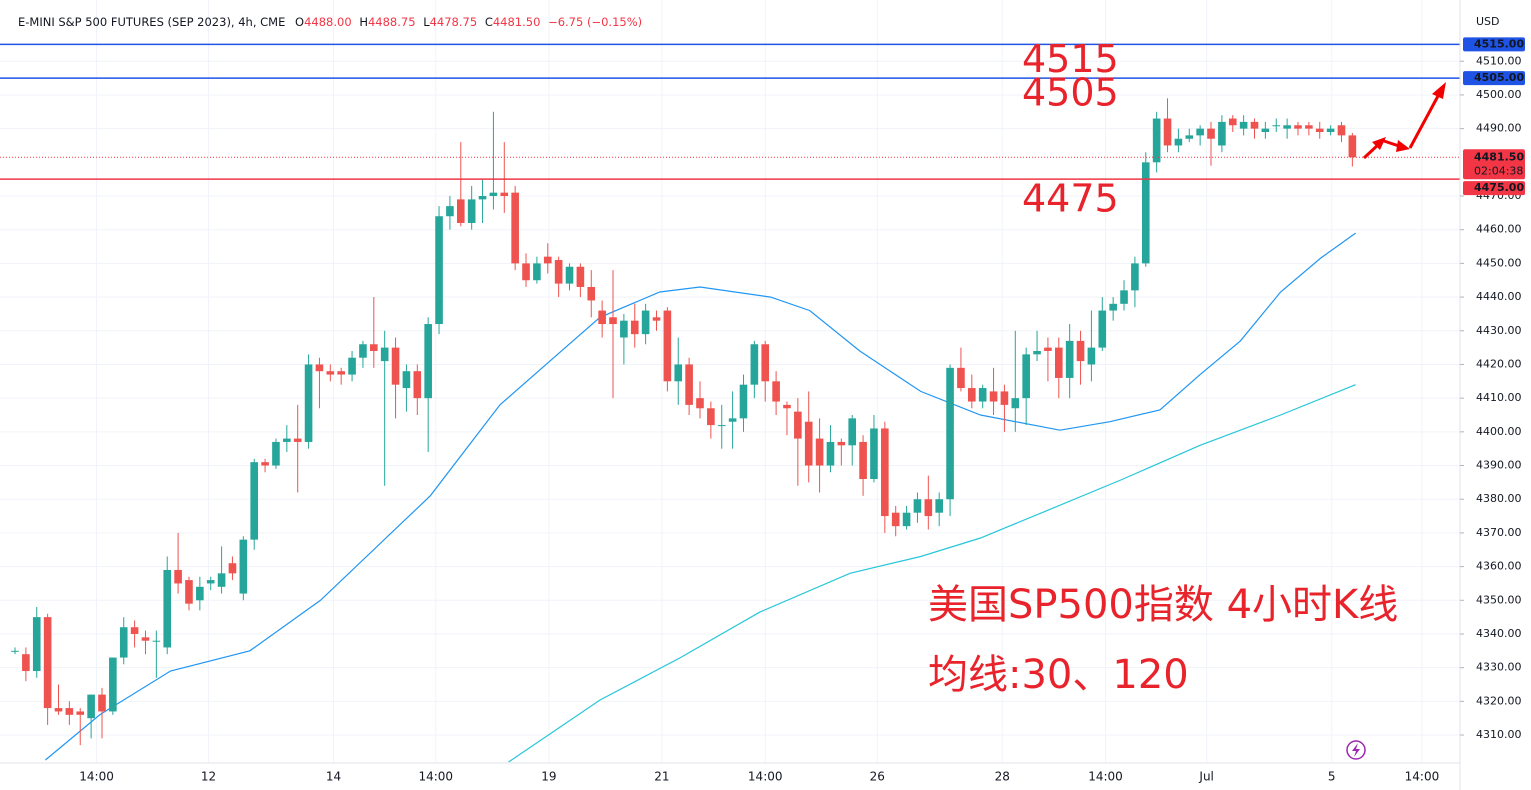  Describe the element at coordinates (517, 22) in the screenshot. I see `ohlc-value: 4481.50` at that location.